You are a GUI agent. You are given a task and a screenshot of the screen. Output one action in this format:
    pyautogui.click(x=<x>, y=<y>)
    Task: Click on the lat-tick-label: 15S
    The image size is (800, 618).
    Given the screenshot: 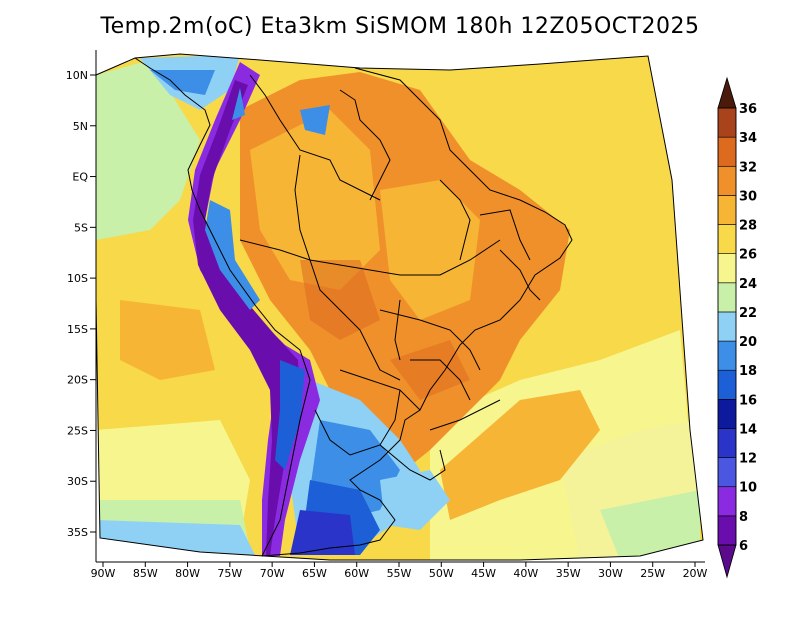 What is the action you would take?
    pyautogui.click(x=77, y=329)
    